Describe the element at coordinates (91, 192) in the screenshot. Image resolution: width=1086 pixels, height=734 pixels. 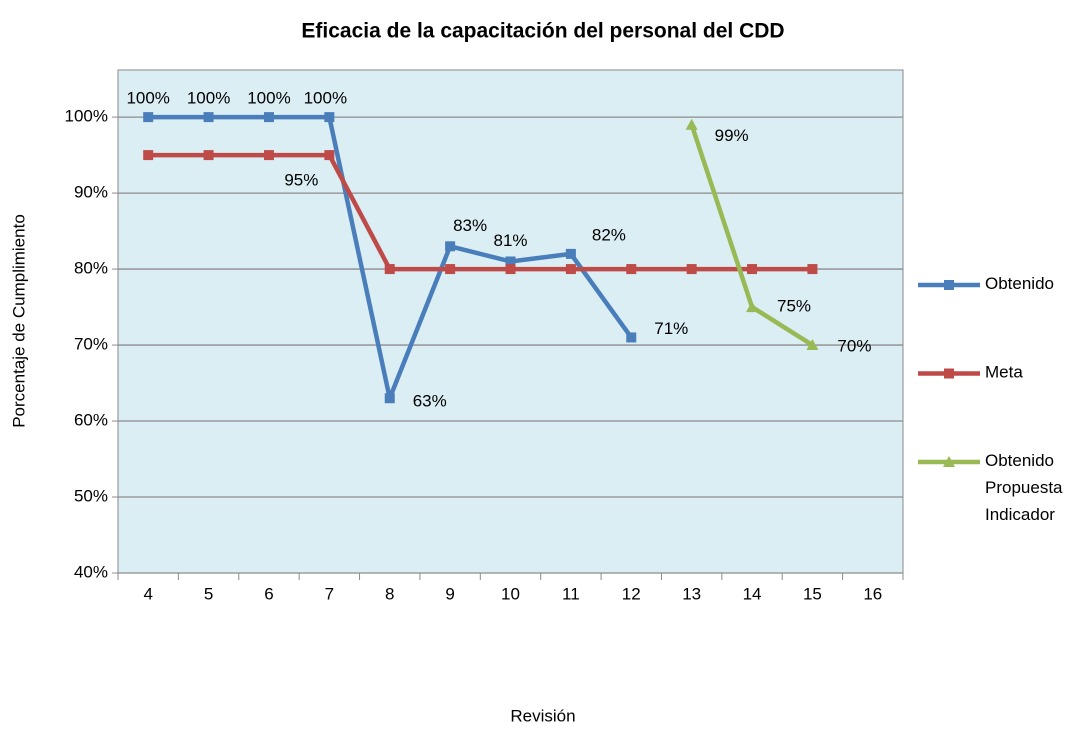
I see `y-tick-label: 90%` at that location.